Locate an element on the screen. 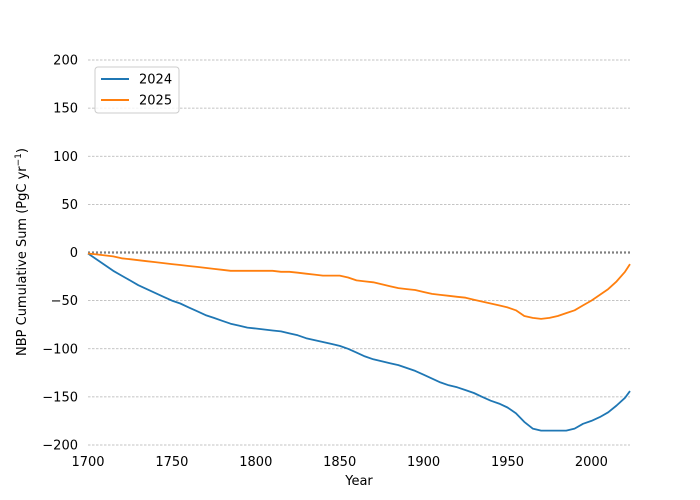  y-tick-label: −50 is located at coordinates (64, 301).